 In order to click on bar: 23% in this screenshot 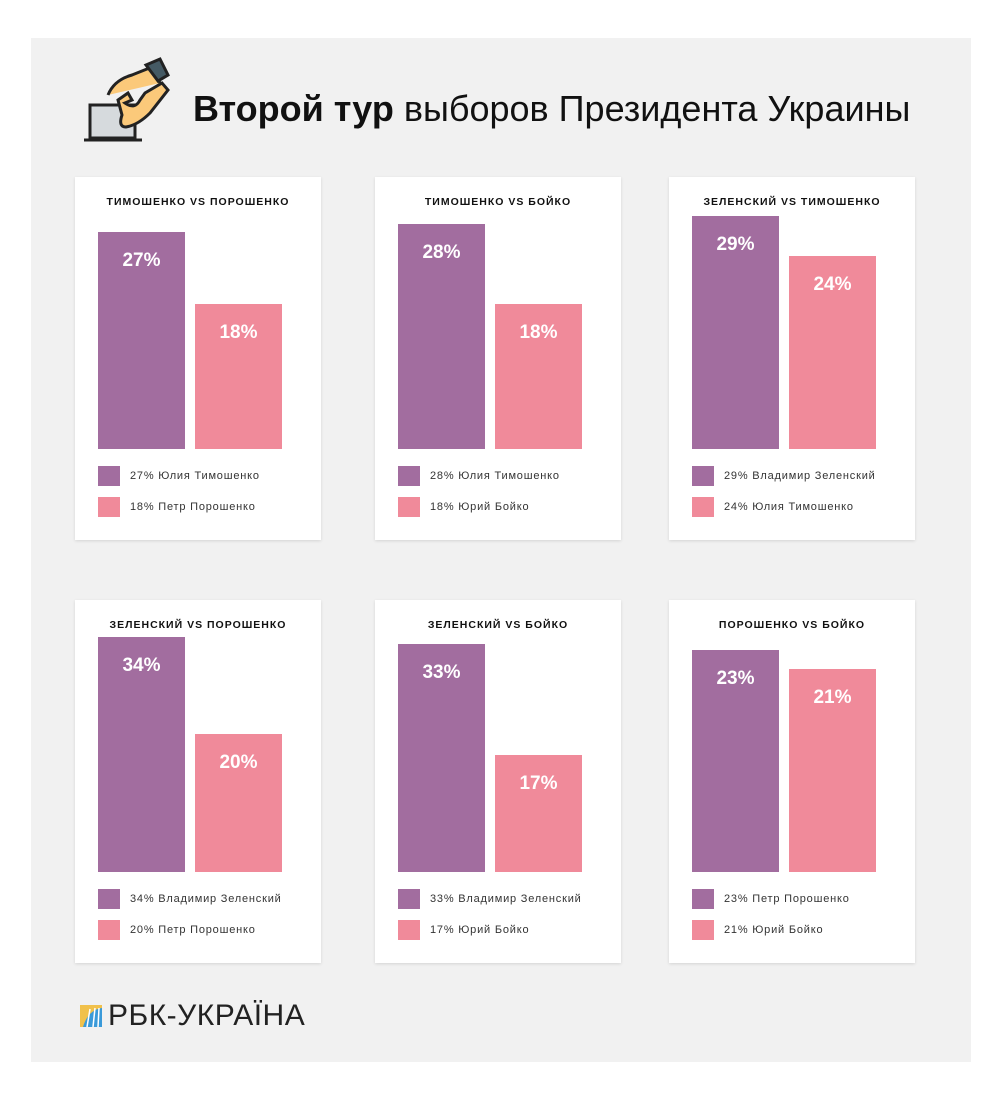, I will do `click(735, 761)`.